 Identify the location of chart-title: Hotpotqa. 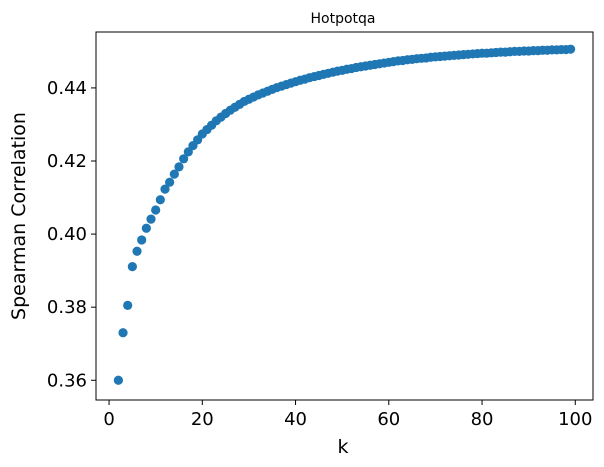
(343, 19).